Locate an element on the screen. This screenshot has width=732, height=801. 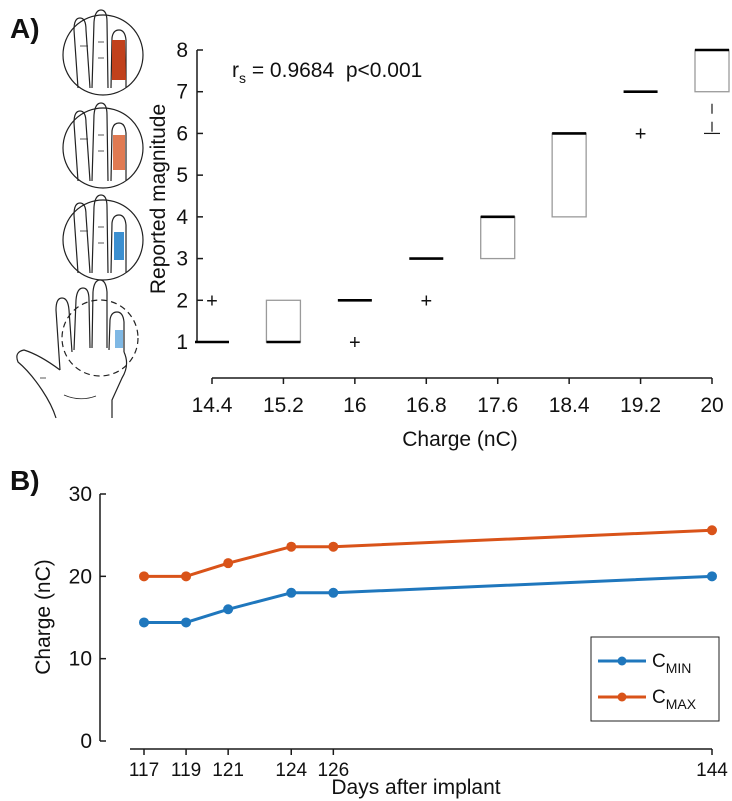
chart-b-xtick-label: 126 is located at coordinates (333, 770).